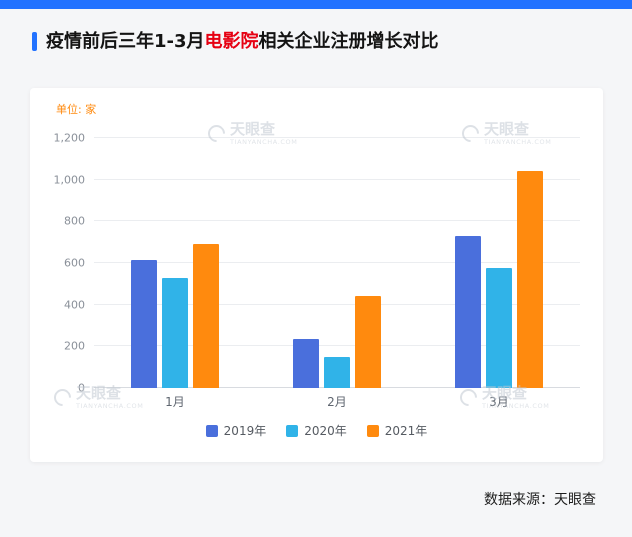 Image resolution: width=632 pixels, height=537 pixels. I want to click on data-source: 数据来源：天眼查, so click(540, 500).